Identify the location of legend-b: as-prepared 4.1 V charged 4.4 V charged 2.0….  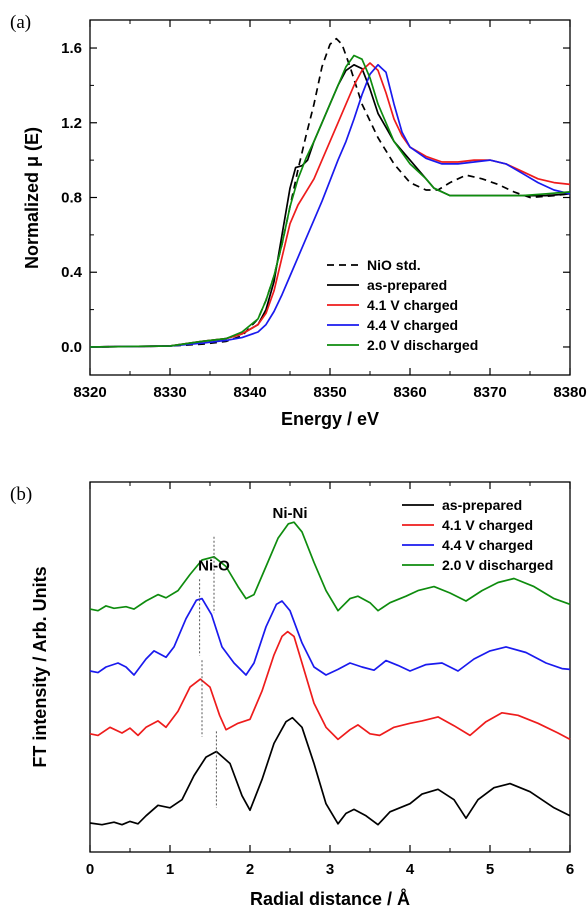
(477, 535).